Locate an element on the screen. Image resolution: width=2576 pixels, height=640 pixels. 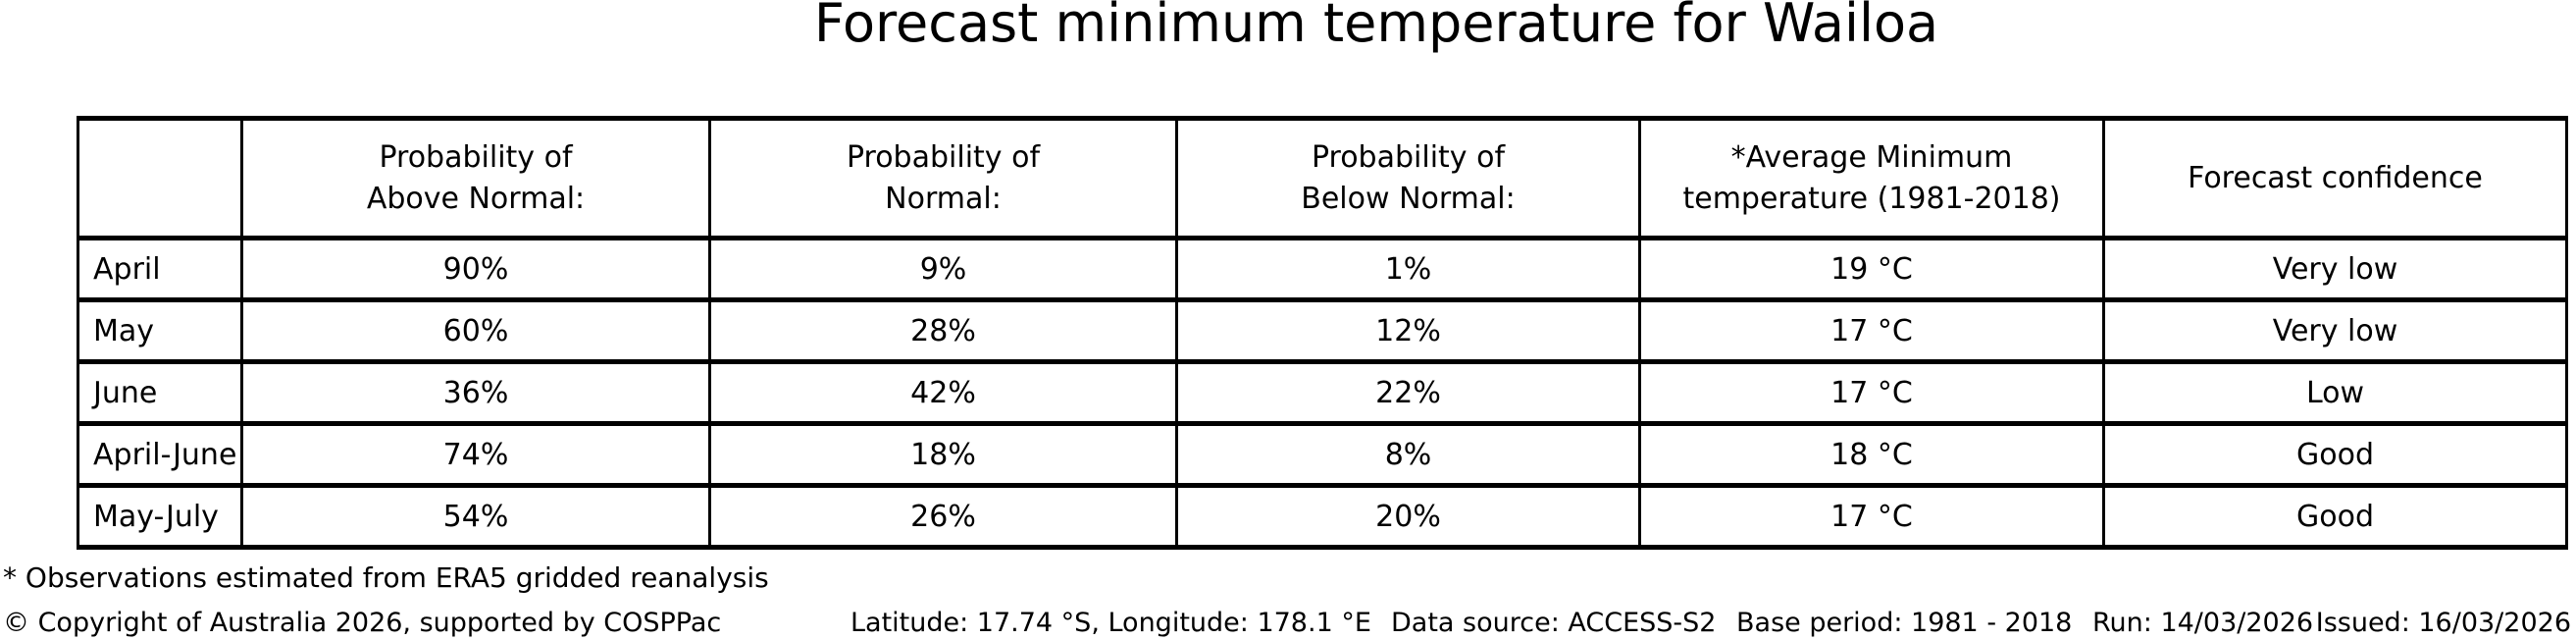
cell-normal: 9% is located at coordinates (943, 269).